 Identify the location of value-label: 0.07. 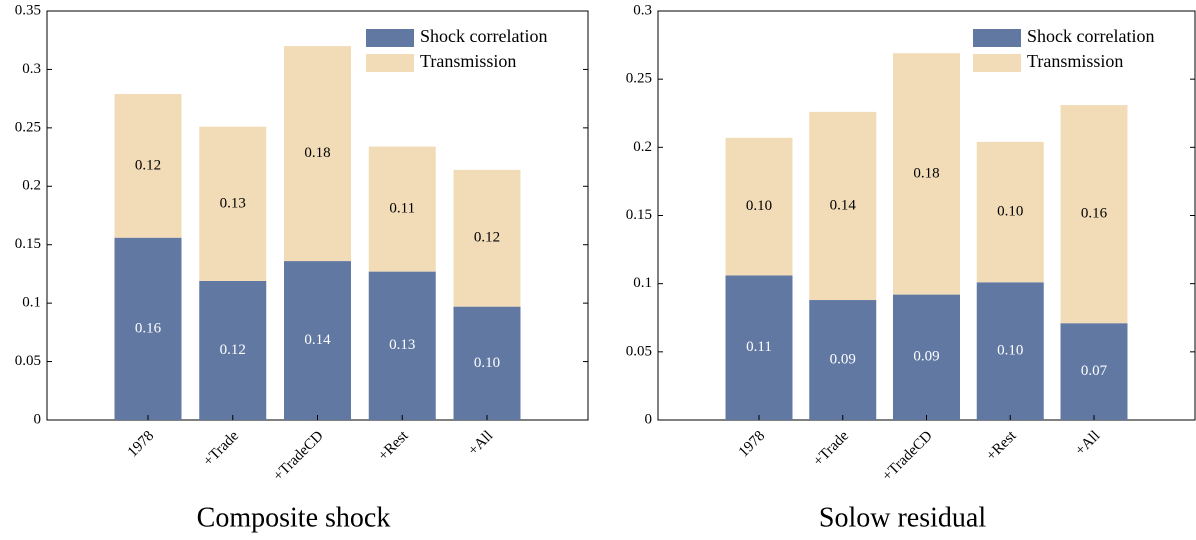
(1094, 371).